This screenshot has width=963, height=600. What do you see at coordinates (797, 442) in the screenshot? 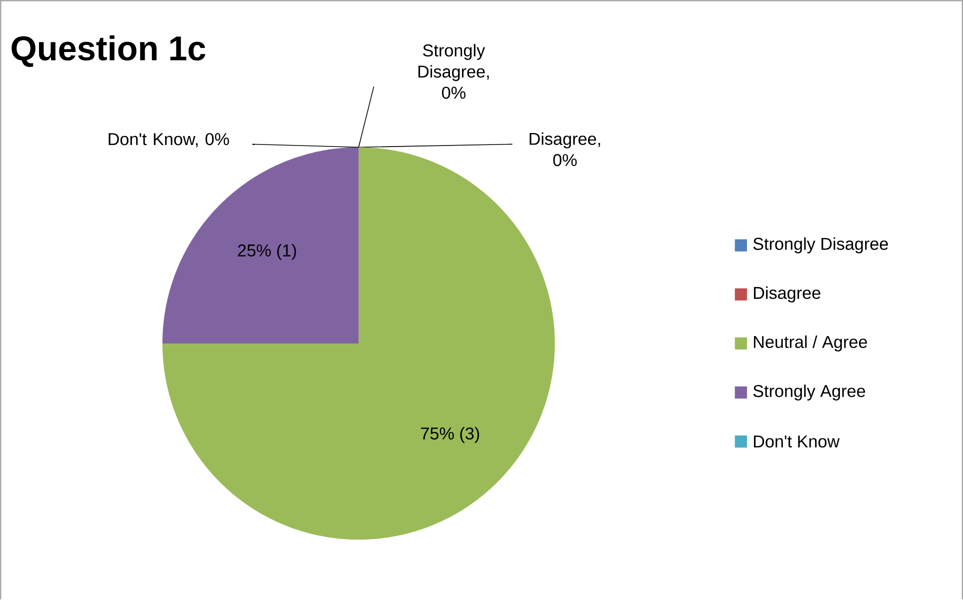
I see `legend-label: Don't Know` at bounding box center [797, 442].